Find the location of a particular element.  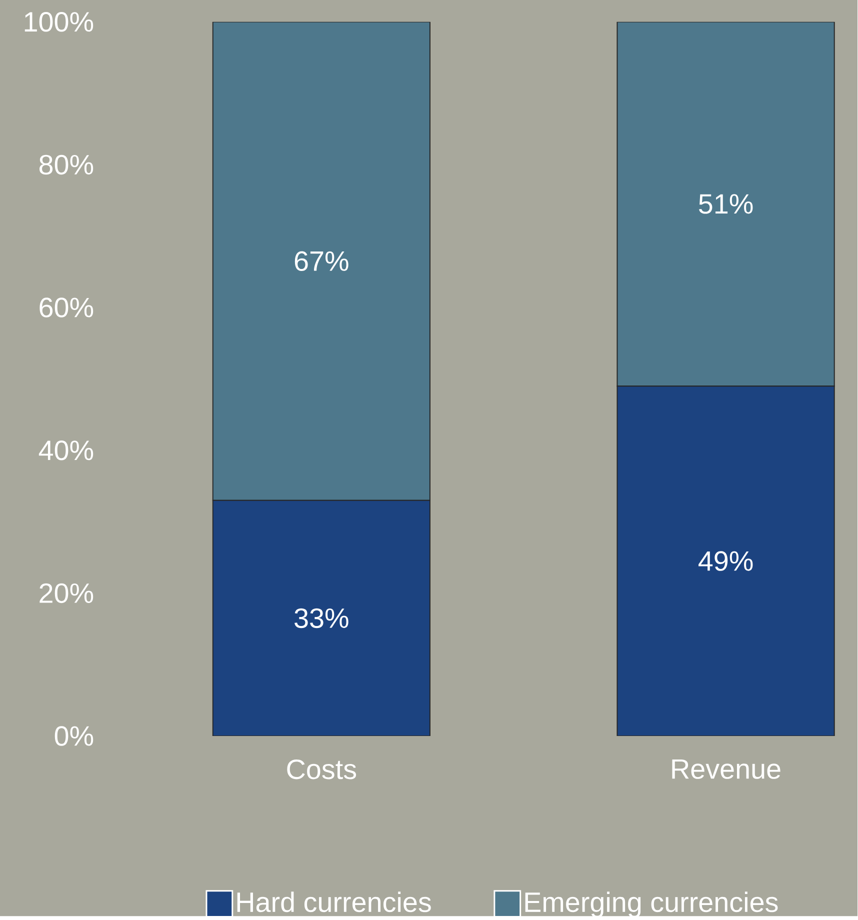

legend-label: Emerging currencies is located at coordinates (652, 905).